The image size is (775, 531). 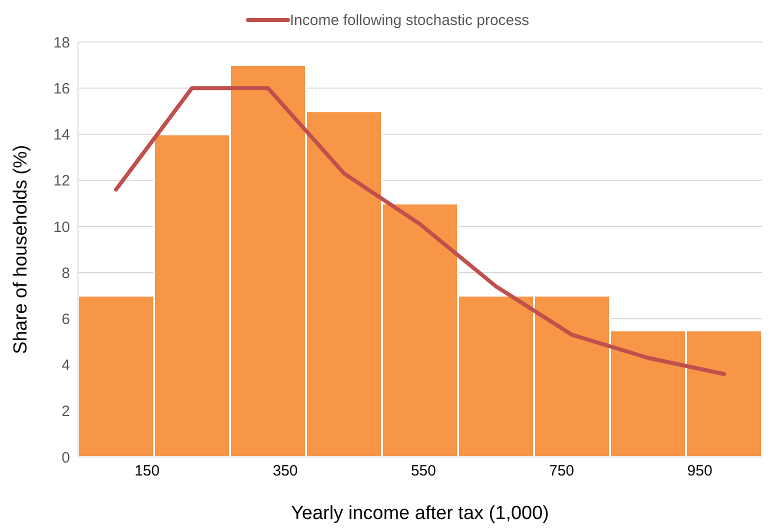 I want to click on y-tick-label: 16, so click(x=61, y=89).